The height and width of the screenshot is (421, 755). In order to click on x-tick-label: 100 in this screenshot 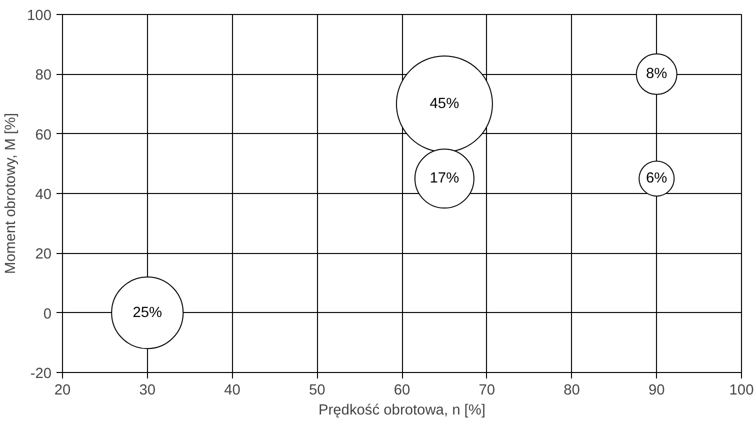, I will do `click(741, 390)`.